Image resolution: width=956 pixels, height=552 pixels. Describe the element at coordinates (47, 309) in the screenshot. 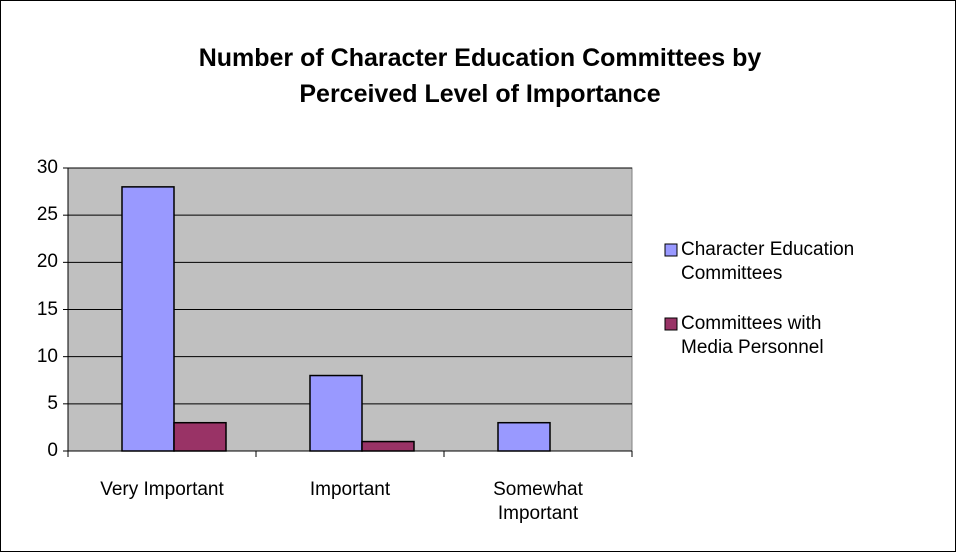

I see `y-tick-label: 15` at that location.